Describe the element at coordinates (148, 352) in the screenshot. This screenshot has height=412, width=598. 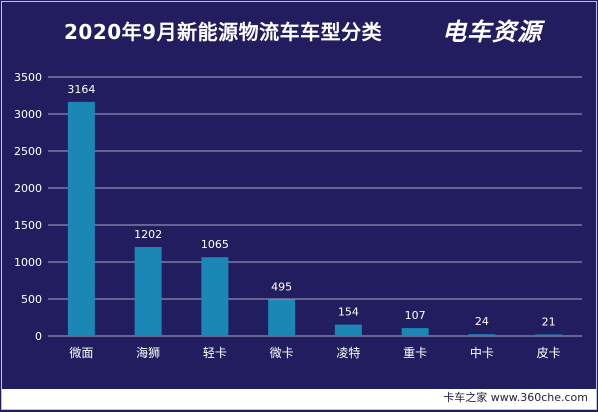
I see `x-category-label: 海狮` at that location.